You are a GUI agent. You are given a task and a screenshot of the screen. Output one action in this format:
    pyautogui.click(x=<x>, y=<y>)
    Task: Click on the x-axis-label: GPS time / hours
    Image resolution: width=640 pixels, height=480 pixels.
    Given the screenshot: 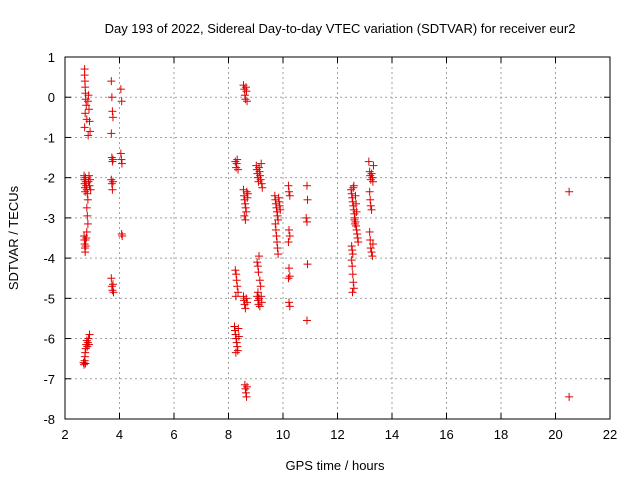 What is the action you would take?
    pyautogui.click(x=335, y=465)
    